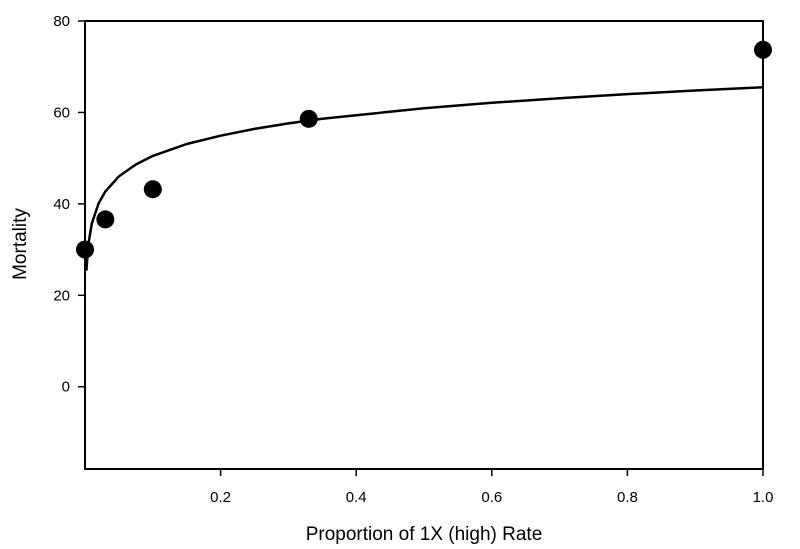  I want to click on y-tick-label: 40, so click(61, 204).